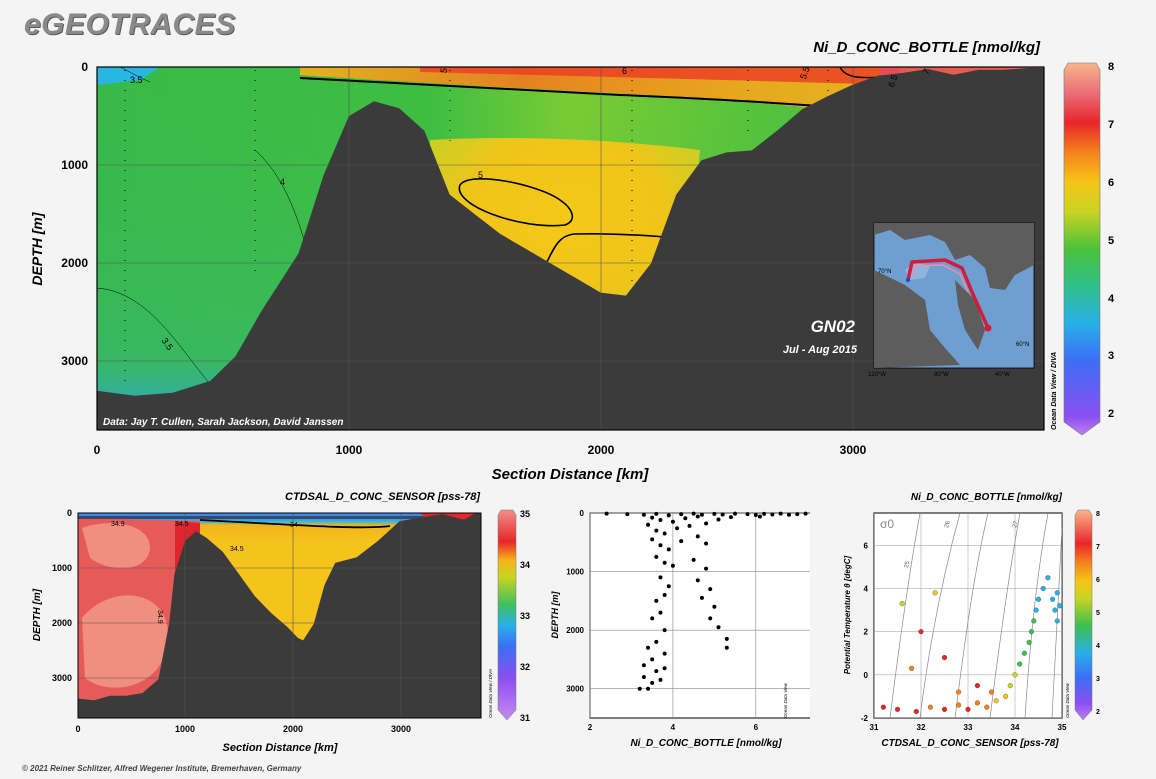 The width and height of the screenshot is (1156, 779). Describe the element at coordinates (1062, 727) in the screenshot. I see `x-tick-label: 35` at that location.